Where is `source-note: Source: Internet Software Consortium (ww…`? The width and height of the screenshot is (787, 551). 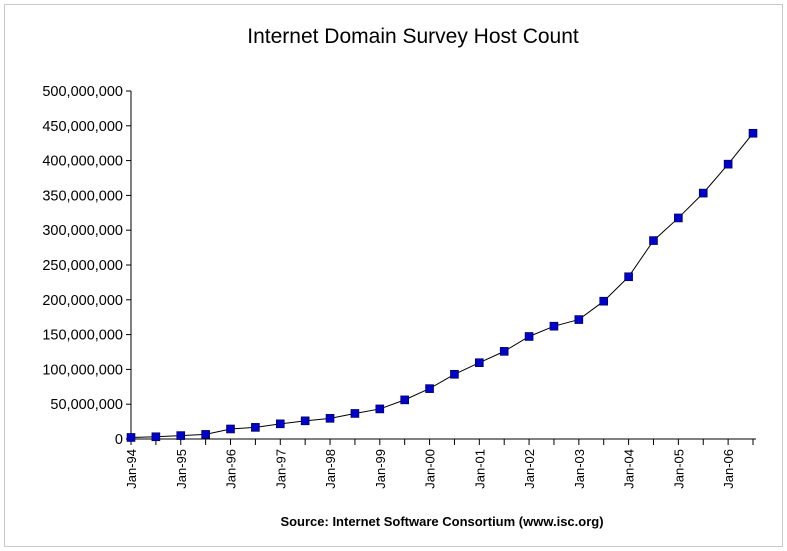
source-note: Source: Internet Software Consortium (ww… is located at coordinates (441, 521).